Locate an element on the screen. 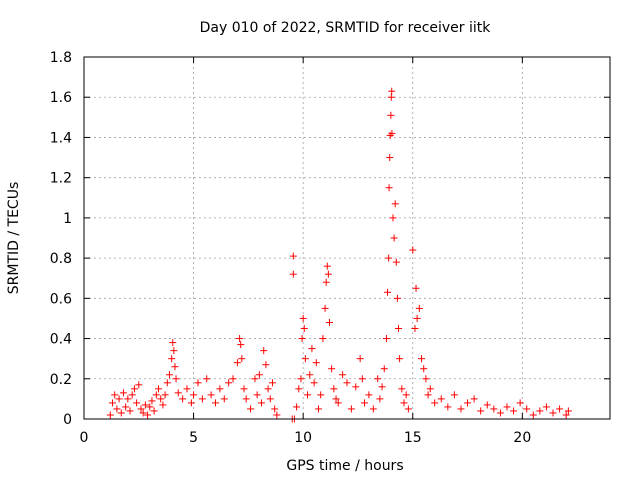  y-tick-label: 0 is located at coordinates (67, 420).